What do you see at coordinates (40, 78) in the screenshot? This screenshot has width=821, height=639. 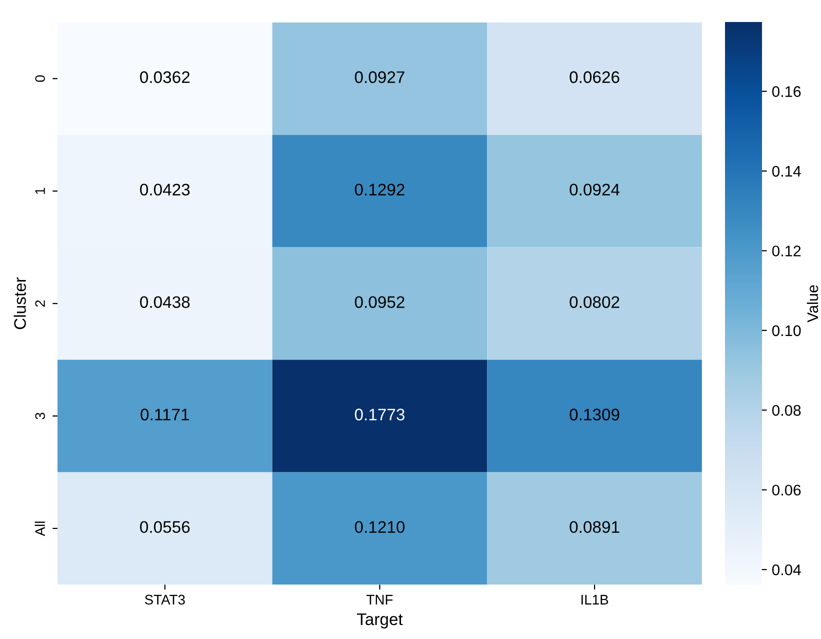 I see `y-tick-label: 0` at bounding box center [40, 78].